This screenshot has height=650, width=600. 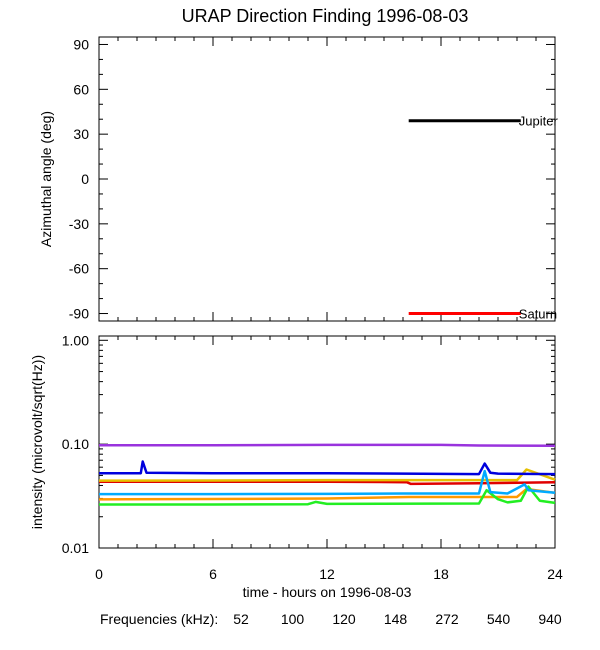 What do you see at coordinates (99, 574) in the screenshot?
I see `x-tick-label: 0` at bounding box center [99, 574].